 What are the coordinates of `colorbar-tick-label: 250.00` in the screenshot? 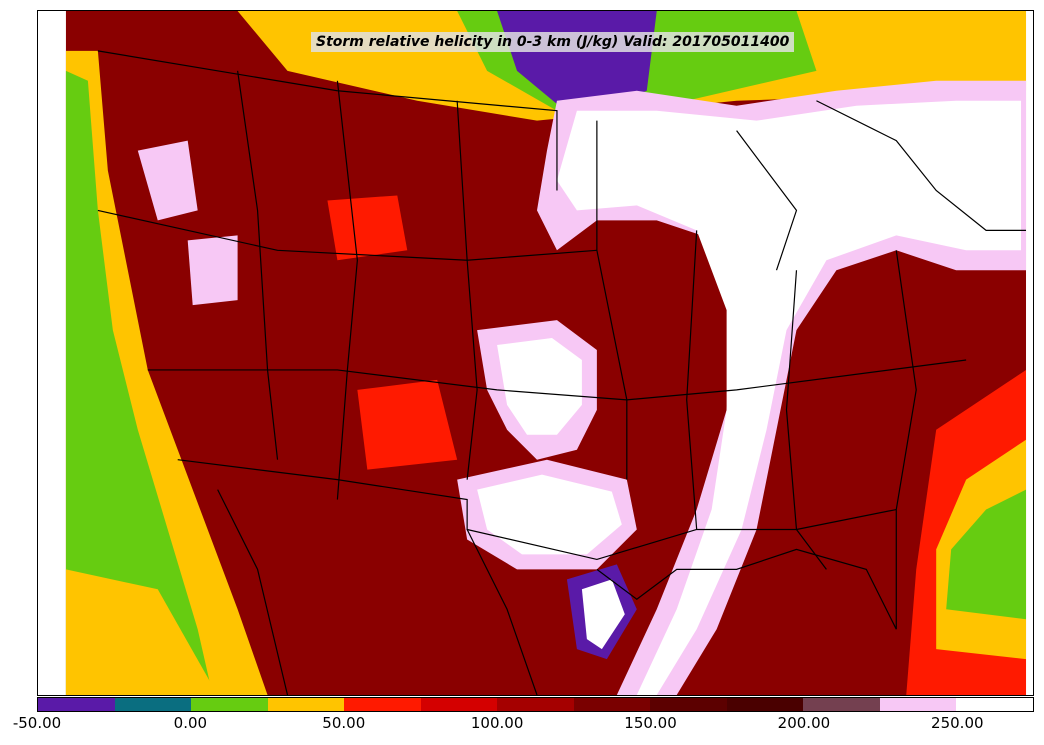 It's located at (957, 723).